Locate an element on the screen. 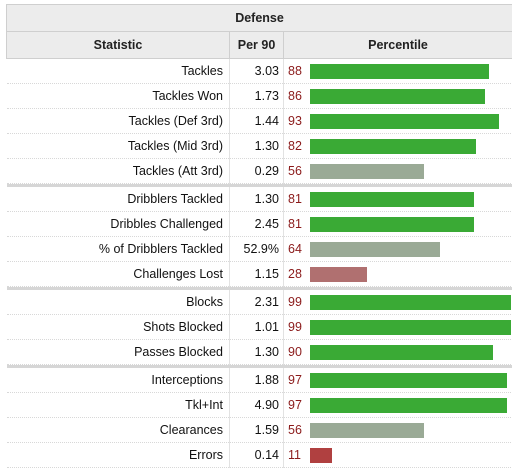  per90-value: 1.15 is located at coordinates (257, 274).